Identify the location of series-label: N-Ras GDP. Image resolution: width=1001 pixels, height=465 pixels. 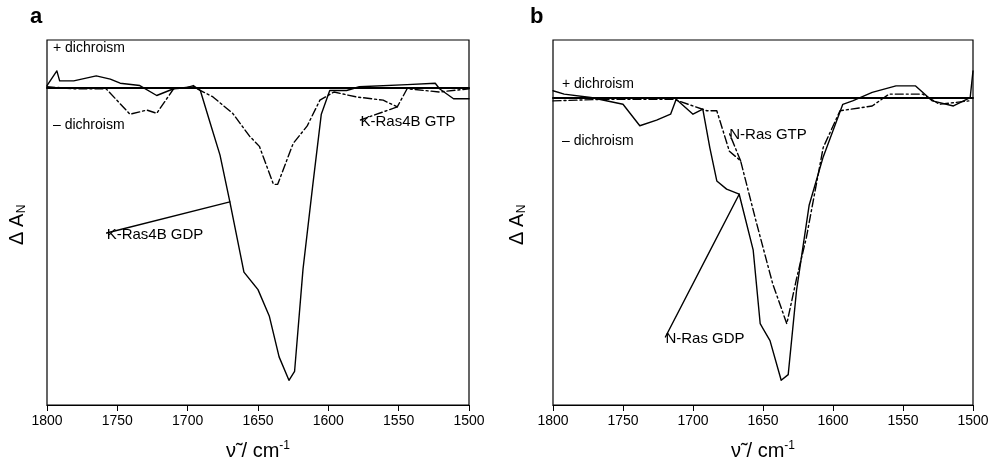
(705, 337).